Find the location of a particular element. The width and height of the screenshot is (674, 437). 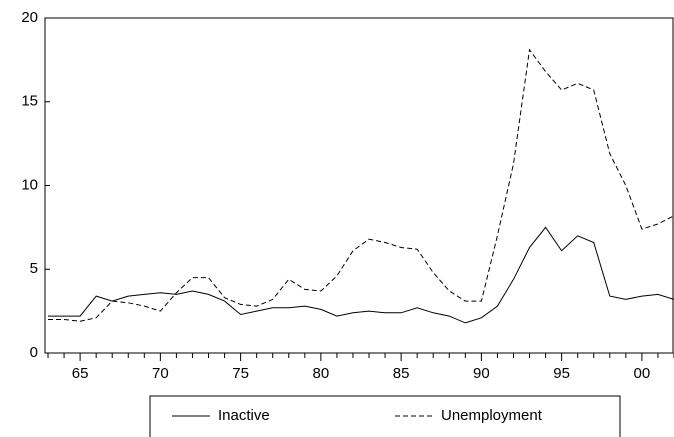

y-tick-label: 5 is located at coordinates (34, 268).